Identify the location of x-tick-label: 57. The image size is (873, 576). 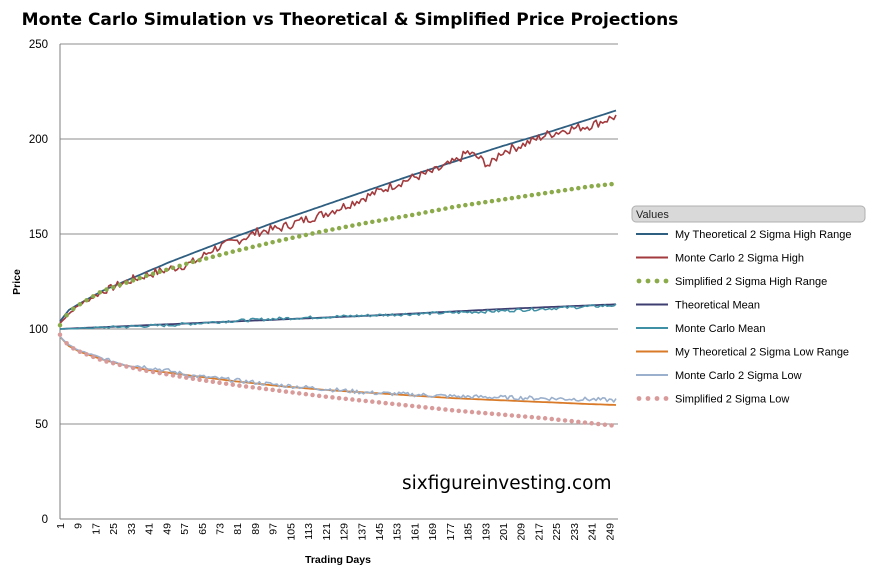
(185, 529).